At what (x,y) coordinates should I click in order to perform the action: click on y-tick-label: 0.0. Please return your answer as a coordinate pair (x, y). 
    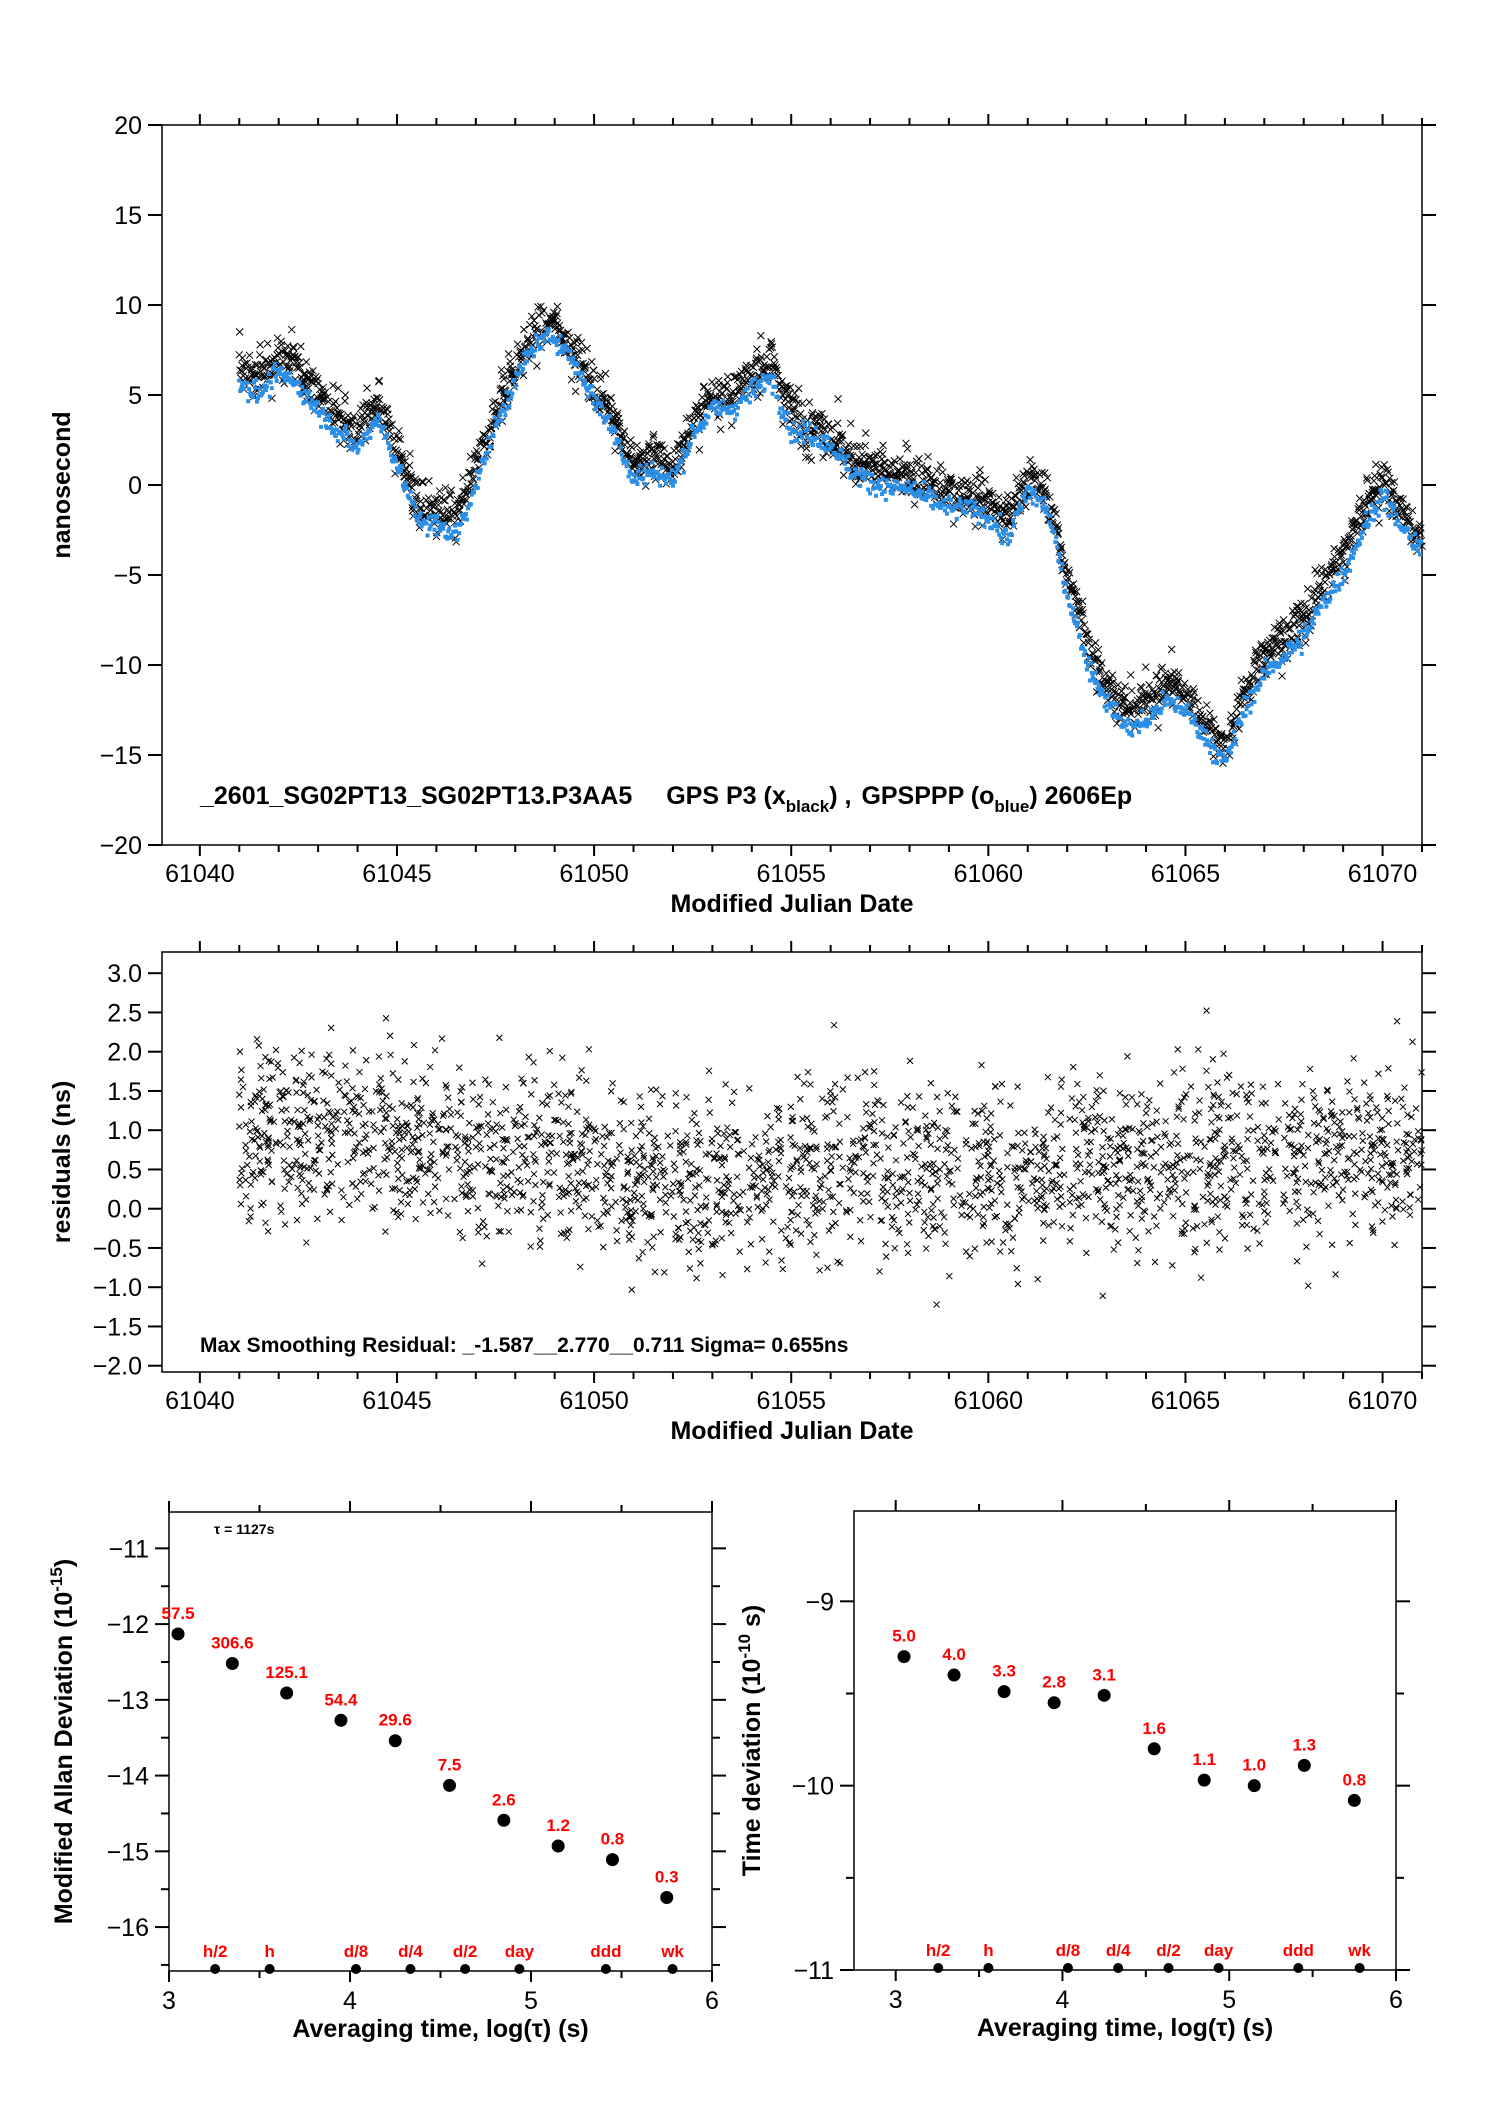
    Looking at the image, I should click on (124, 1210).